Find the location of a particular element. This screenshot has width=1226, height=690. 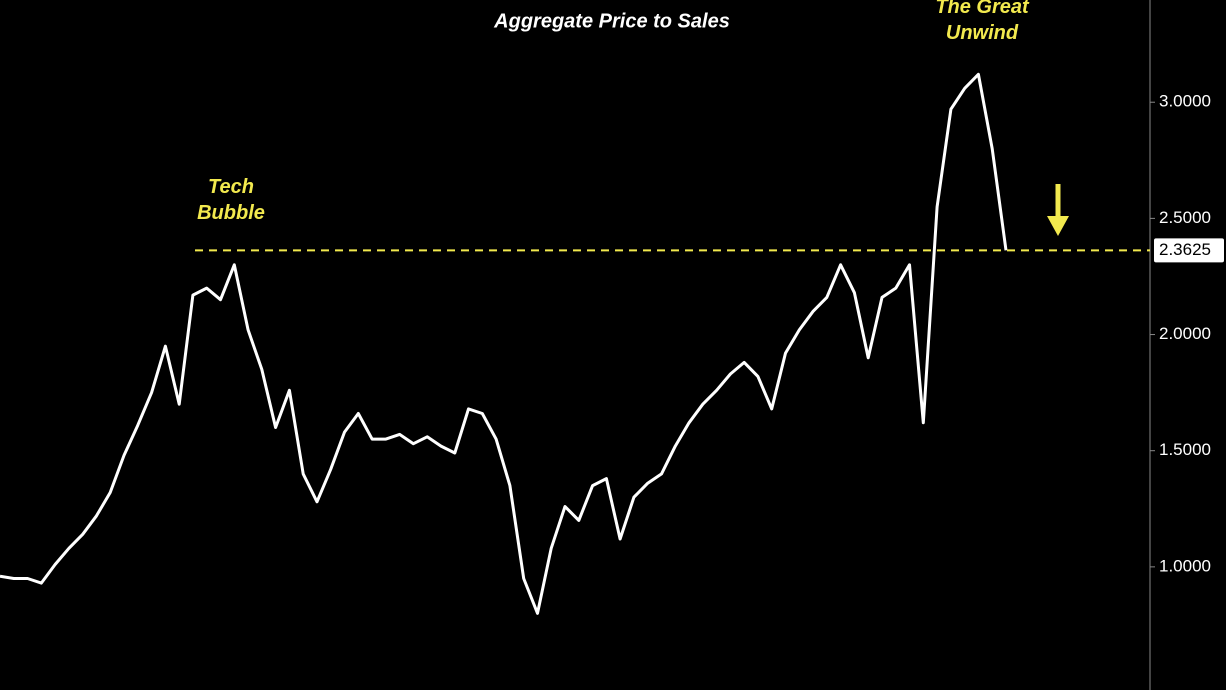

annotation: Tech Bubble is located at coordinates (231, 200).